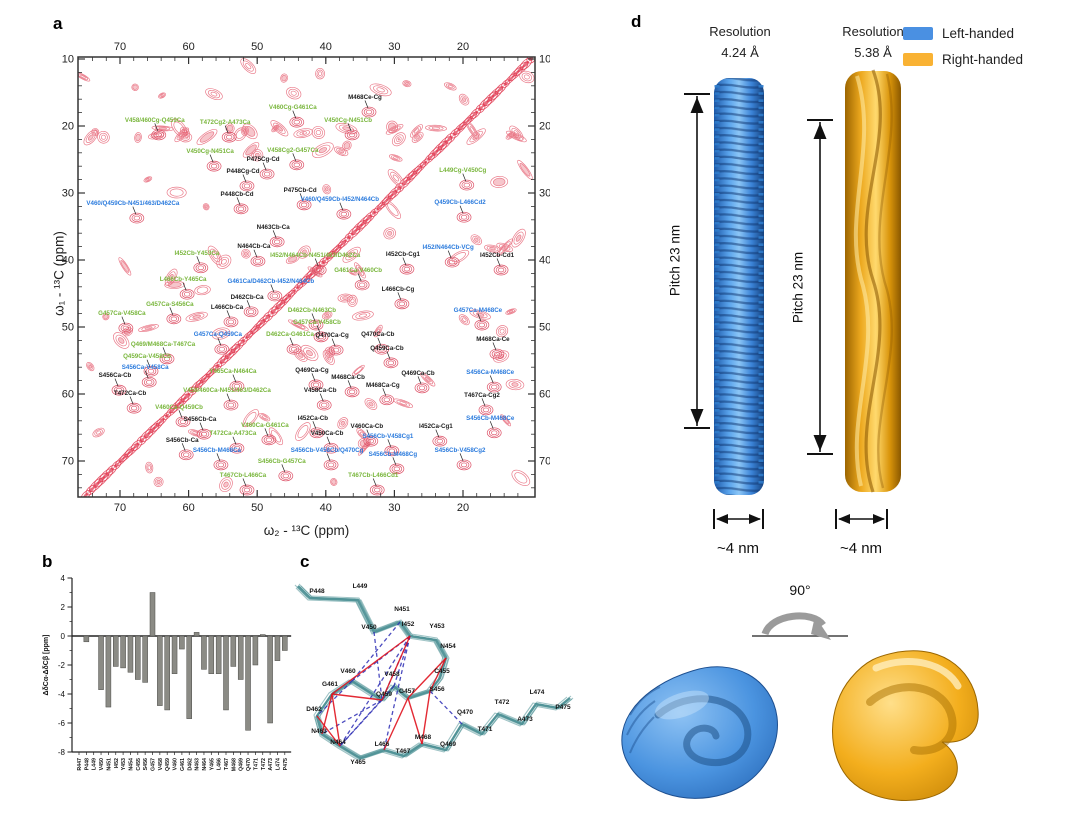  I want to click on bar-category-label: S456, so click(146, 764).